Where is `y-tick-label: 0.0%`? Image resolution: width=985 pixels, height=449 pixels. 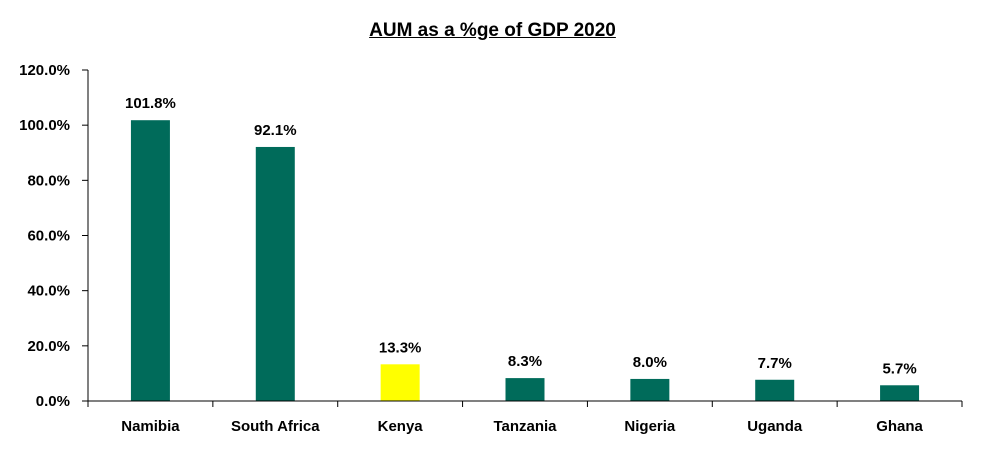 y-tick-label: 0.0% is located at coordinates (53, 401).